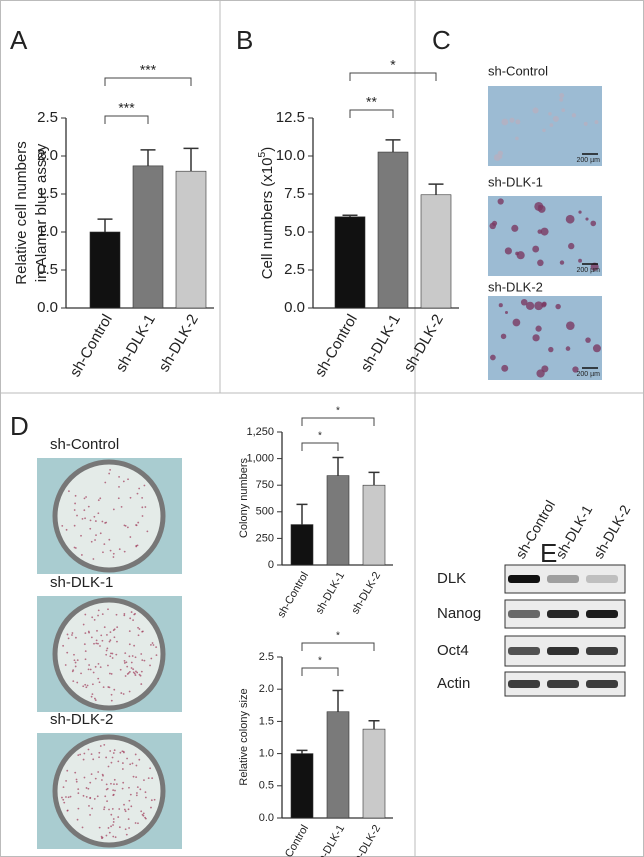 The width and height of the screenshot is (644, 857). I want to click on error-bar, so click(338, 466).